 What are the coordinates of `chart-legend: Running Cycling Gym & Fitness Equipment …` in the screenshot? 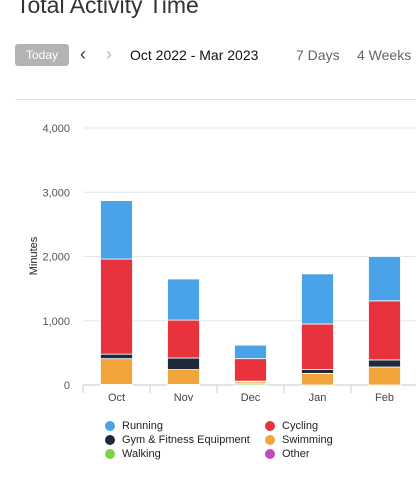 It's located at (255, 439).